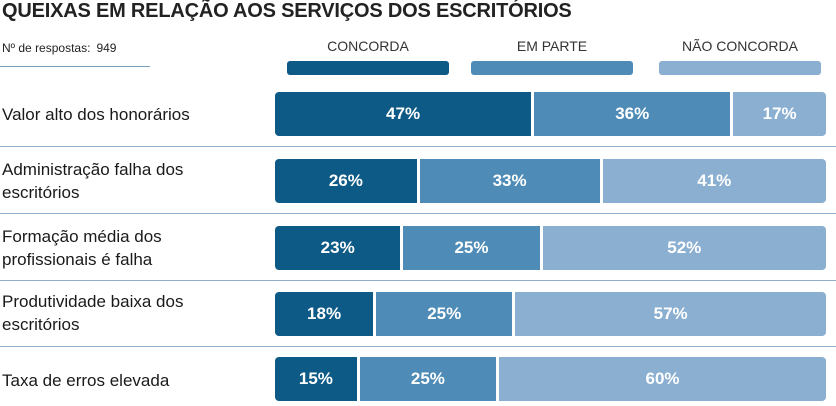 This screenshot has height=406, width=836. Describe the element at coordinates (75, 66) in the screenshot. I see `responses-underline` at that location.